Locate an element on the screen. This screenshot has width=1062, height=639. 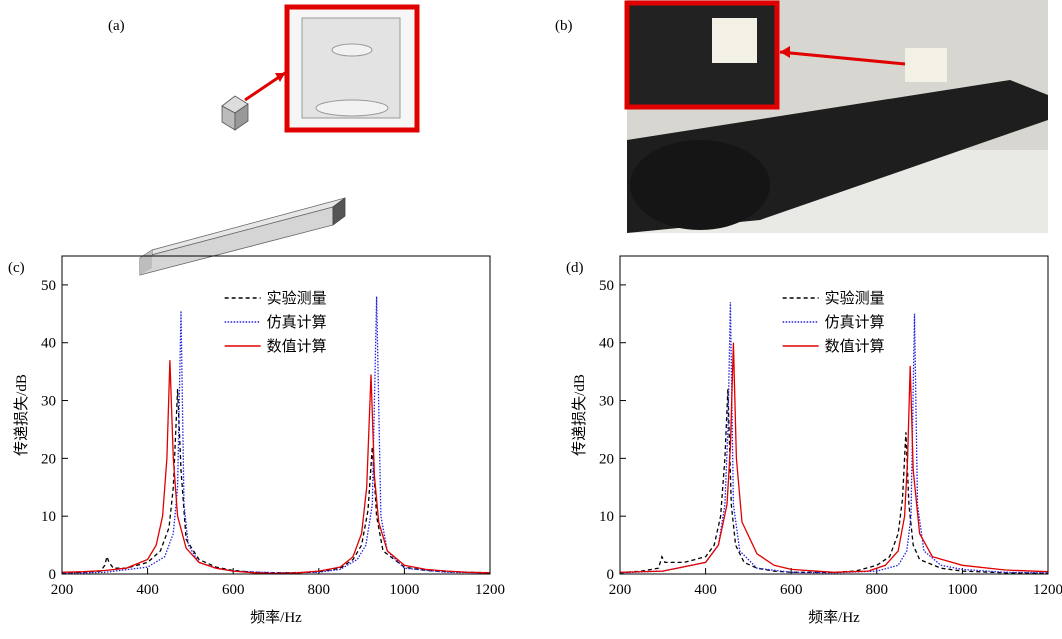
panel-label: (a) is located at coordinates (116, 26).